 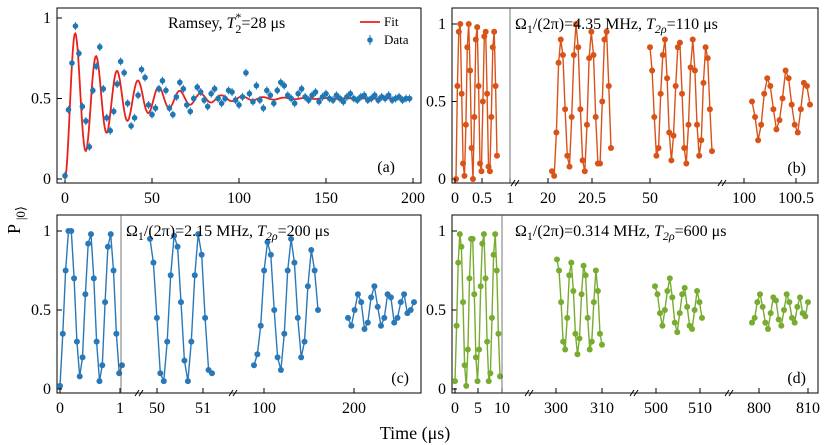 What do you see at coordinates (14, 229) in the screenshot?
I see `y-axis-label-text: P` at bounding box center [14, 229].